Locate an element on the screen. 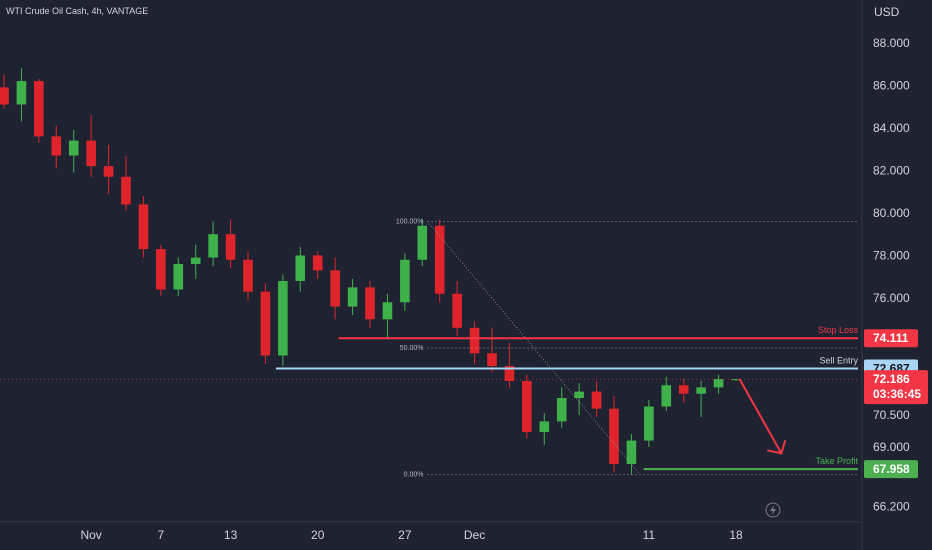  price-tick-label: 86.000 is located at coordinates (891, 85).